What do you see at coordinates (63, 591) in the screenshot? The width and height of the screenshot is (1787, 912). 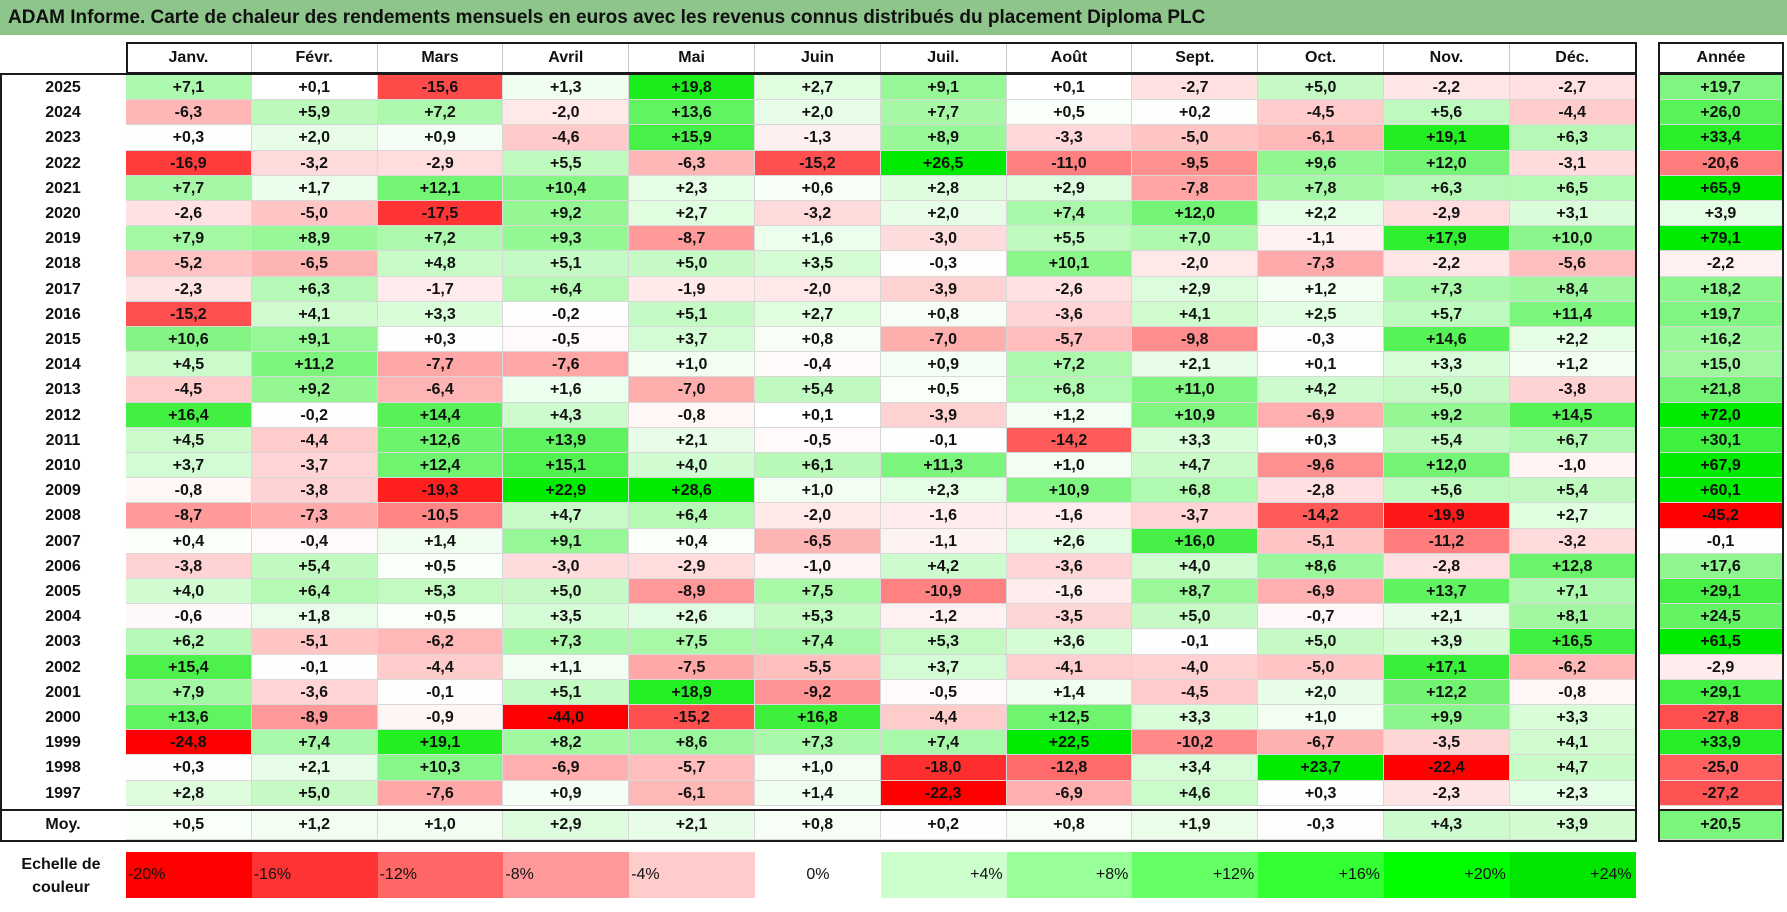 I see `year-label: 2005` at bounding box center [63, 591].